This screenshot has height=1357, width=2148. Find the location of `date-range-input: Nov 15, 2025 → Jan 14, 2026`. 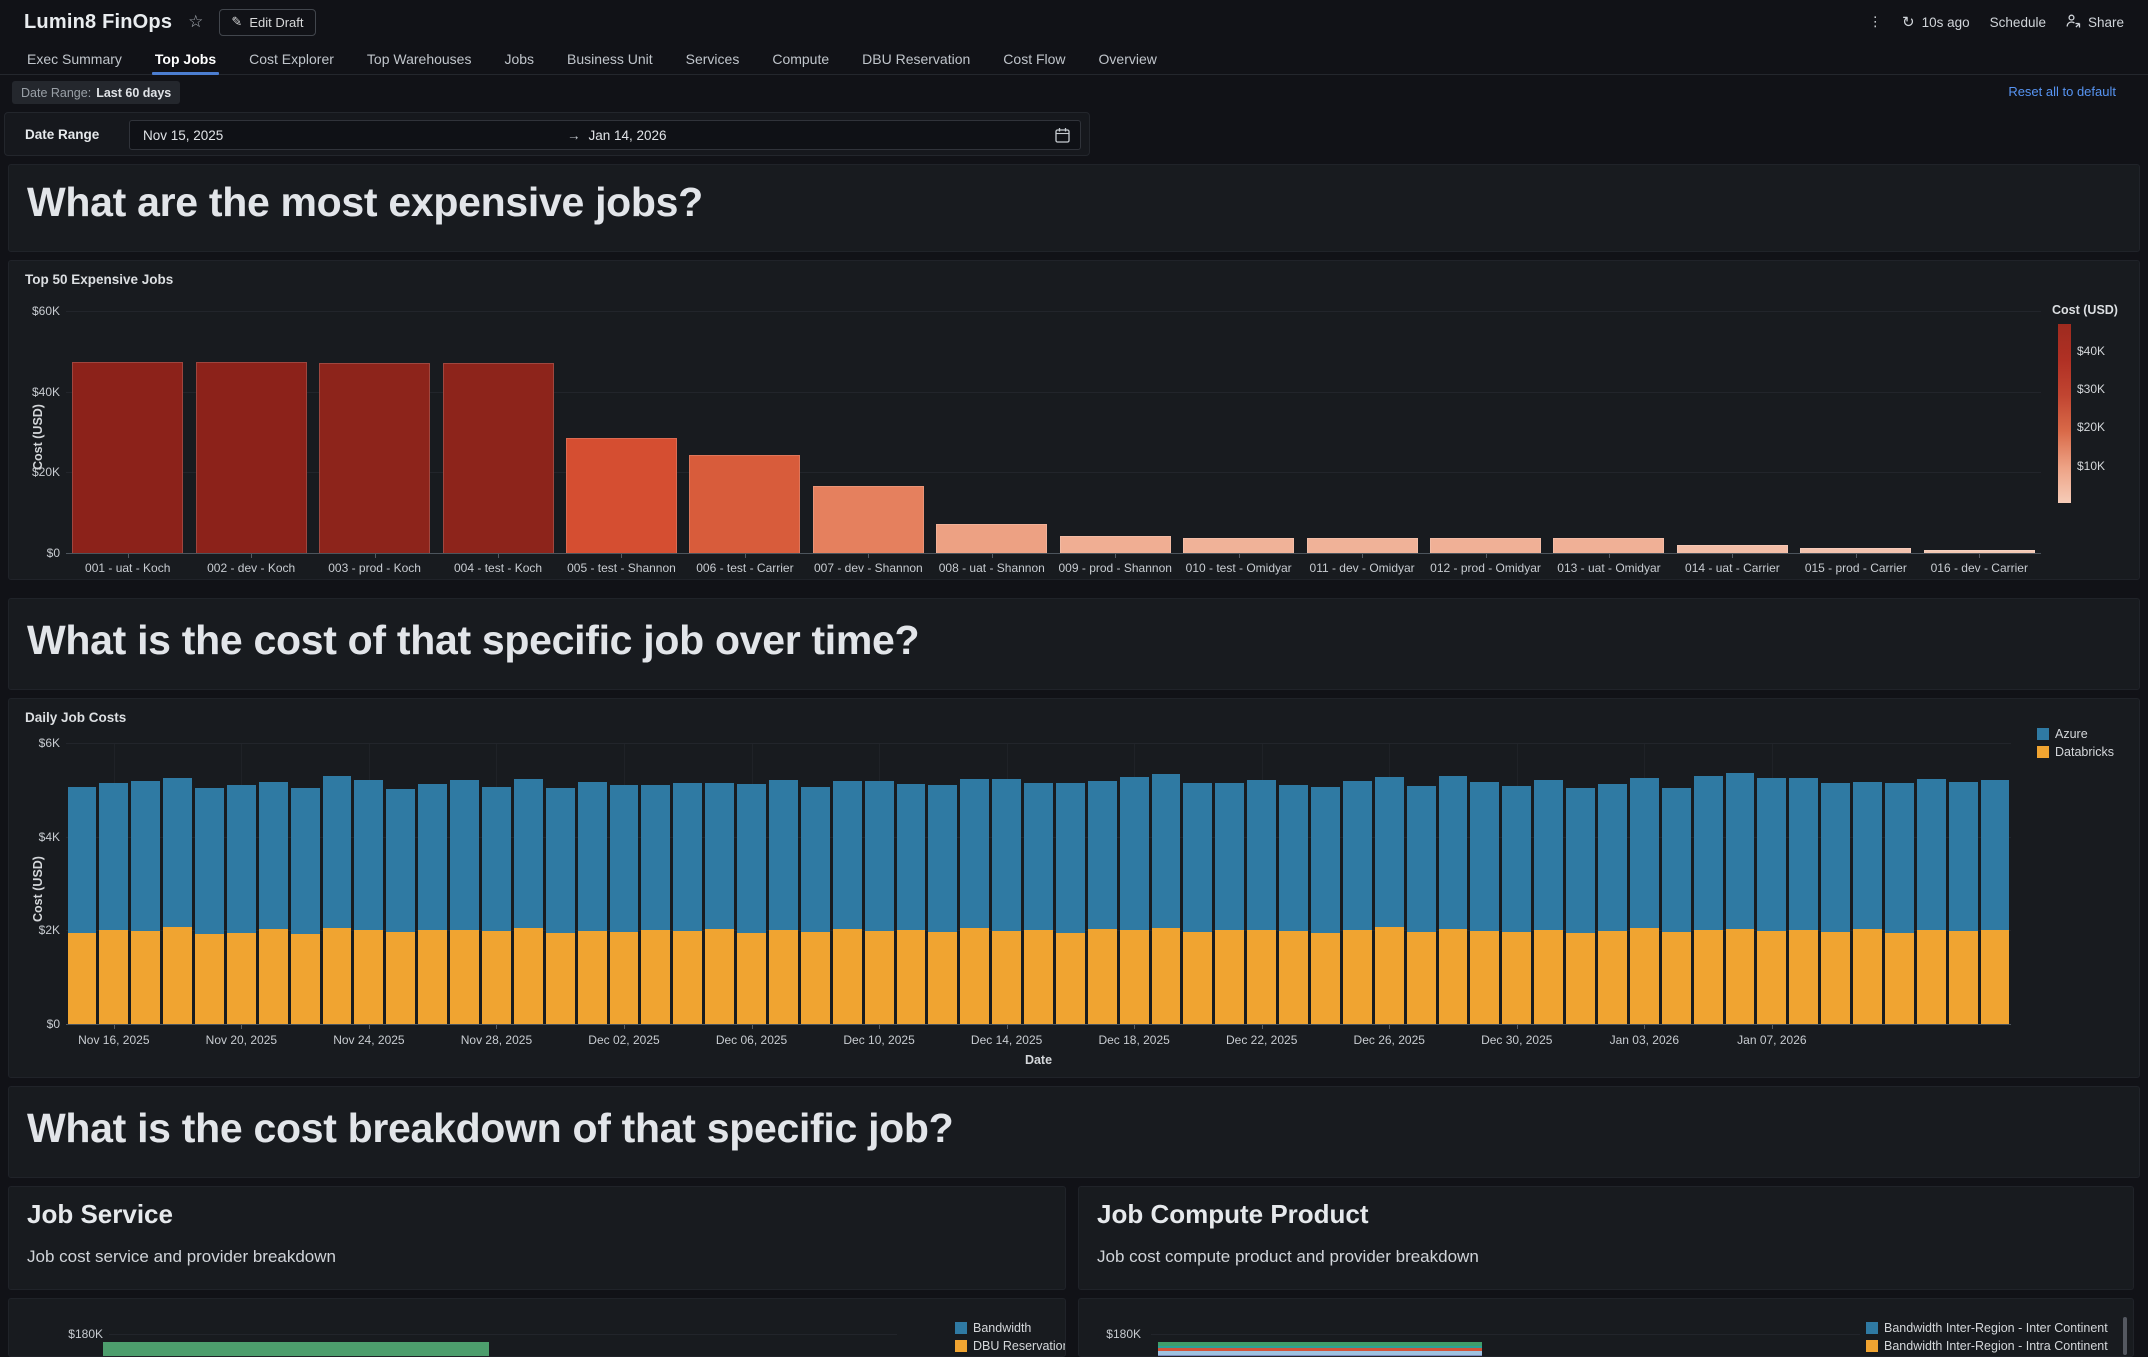

date-range-input: Nov 15, 2025 → Jan 14, 2026 is located at coordinates (605, 135).